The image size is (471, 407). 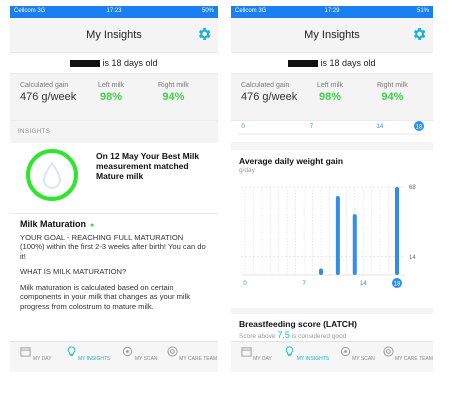 What do you see at coordinates (422, 11) in the screenshot?
I see `battery-label: 51%` at bounding box center [422, 11].